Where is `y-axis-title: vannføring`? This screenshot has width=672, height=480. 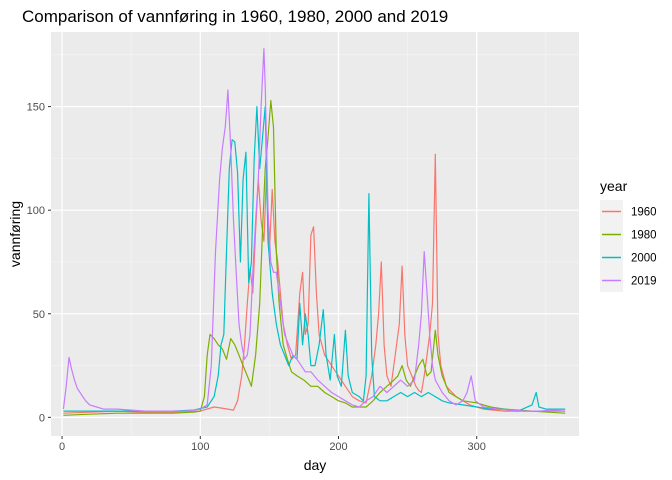
y-axis-title: vannføring is located at coordinates (15, 234).